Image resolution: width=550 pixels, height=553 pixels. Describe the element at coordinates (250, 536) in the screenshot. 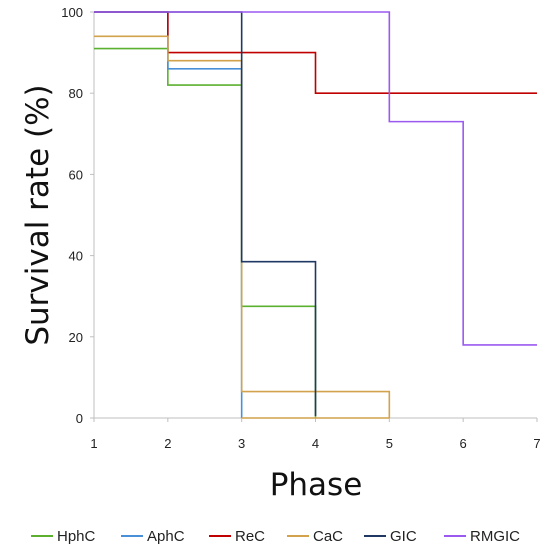

I see `legend-label-rec: ReC` at that location.